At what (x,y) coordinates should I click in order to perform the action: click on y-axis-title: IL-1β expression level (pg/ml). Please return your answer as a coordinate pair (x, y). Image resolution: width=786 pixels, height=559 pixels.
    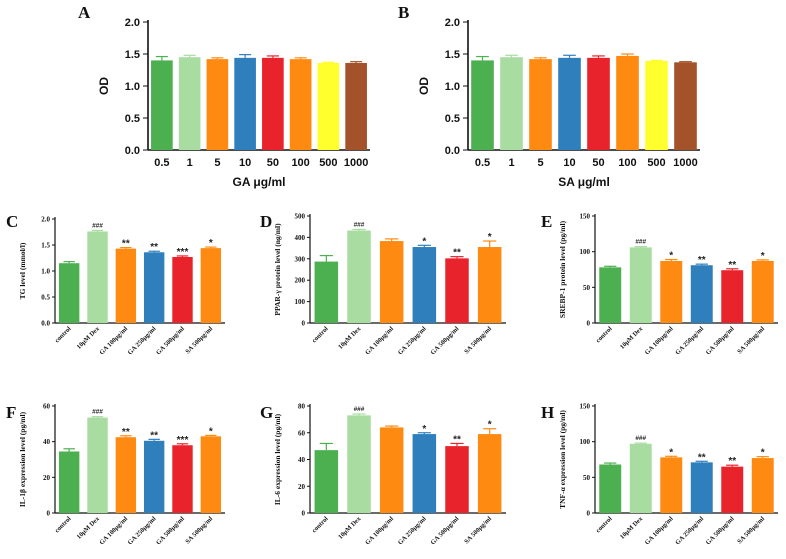
    Looking at the image, I should click on (22, 459).